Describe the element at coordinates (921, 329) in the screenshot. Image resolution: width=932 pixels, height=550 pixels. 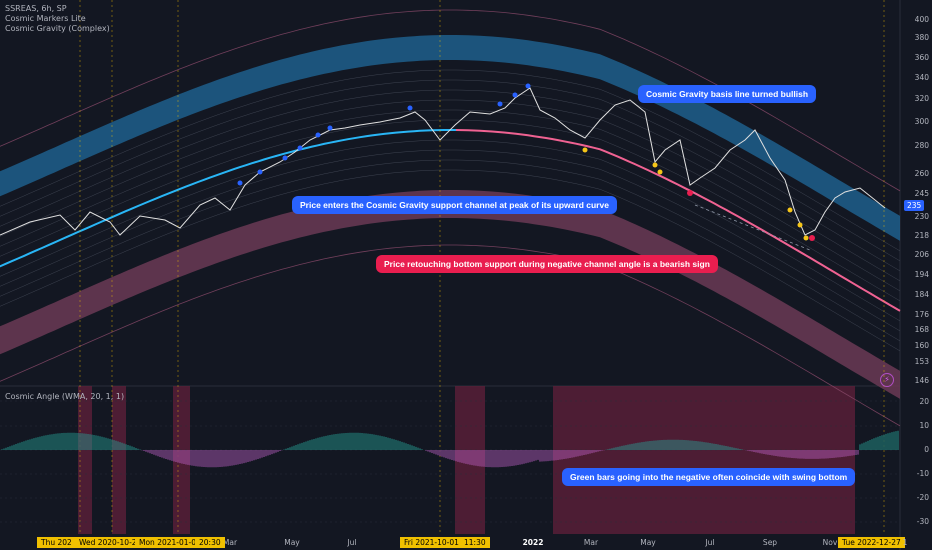
I see `price-axis-label: 168` at that location.